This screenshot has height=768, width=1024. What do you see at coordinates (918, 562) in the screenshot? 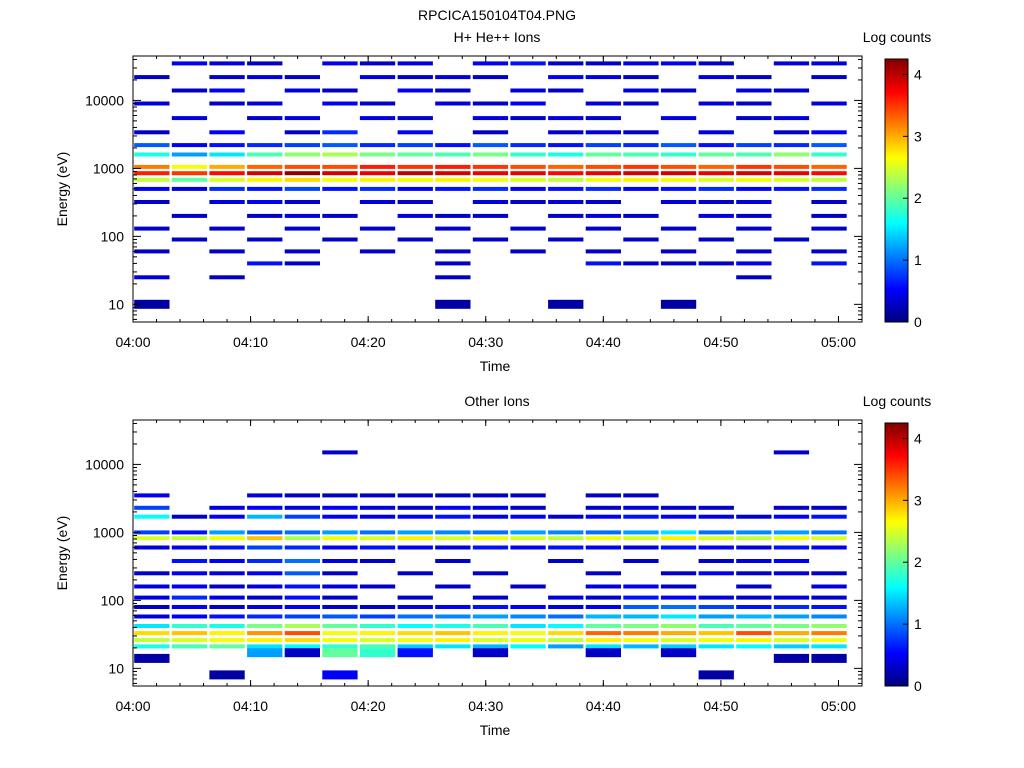
I see `colorbar-tick-label: 2` at bounding box center [918, 562].